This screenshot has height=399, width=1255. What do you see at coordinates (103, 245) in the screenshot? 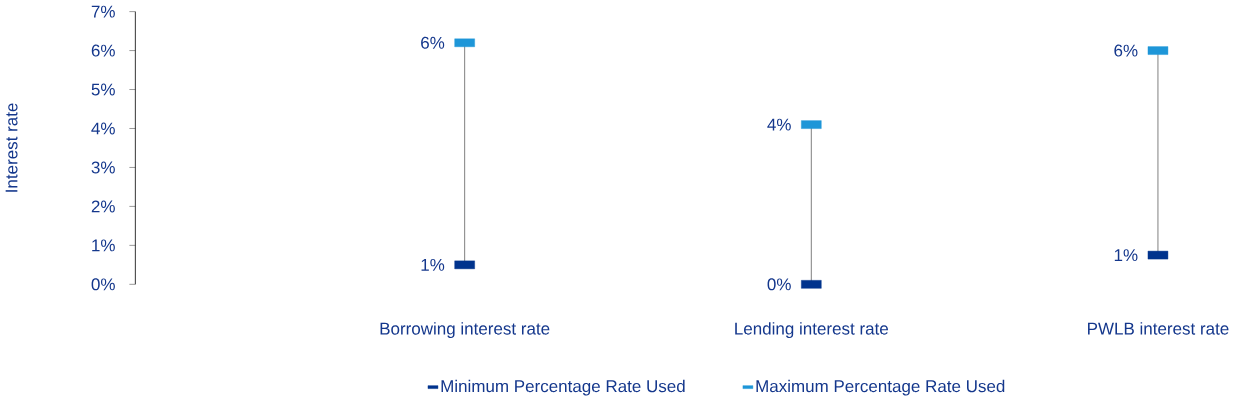
I see `y-tick-label: 1%` at bounding box center [103, 245].